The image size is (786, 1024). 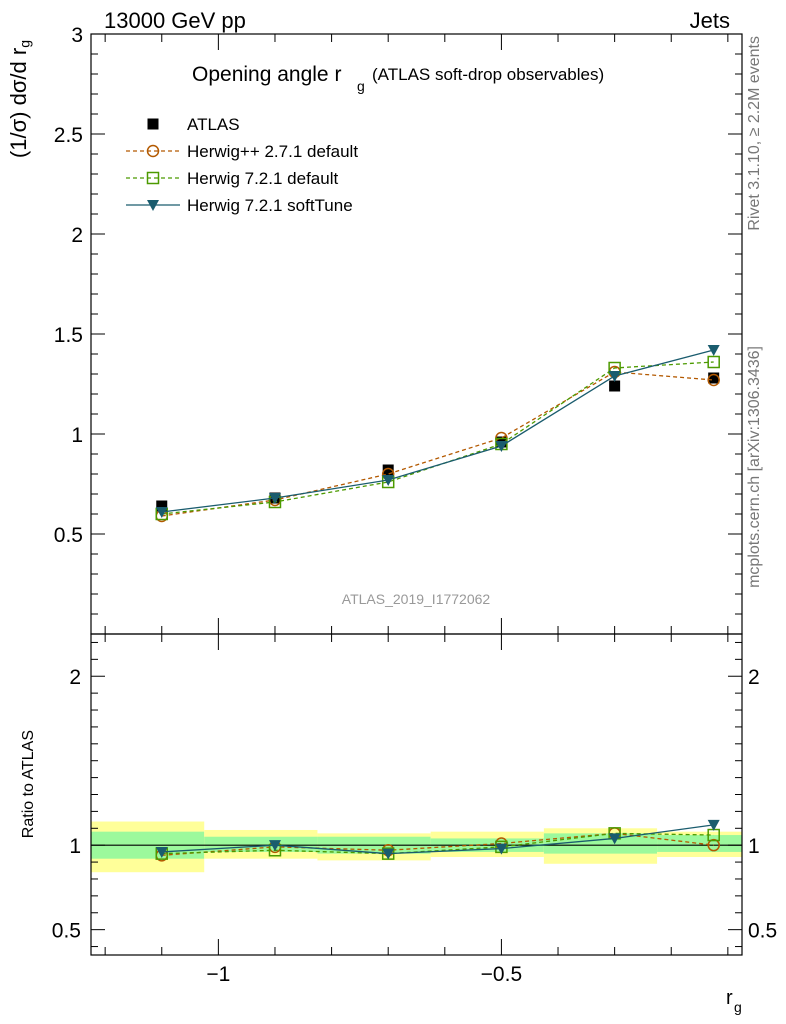 What do you see at coordinates (738, 1007) in the screenshot?
I see `x-axis-title-subscript: g` at bounding box center [738, 1007].